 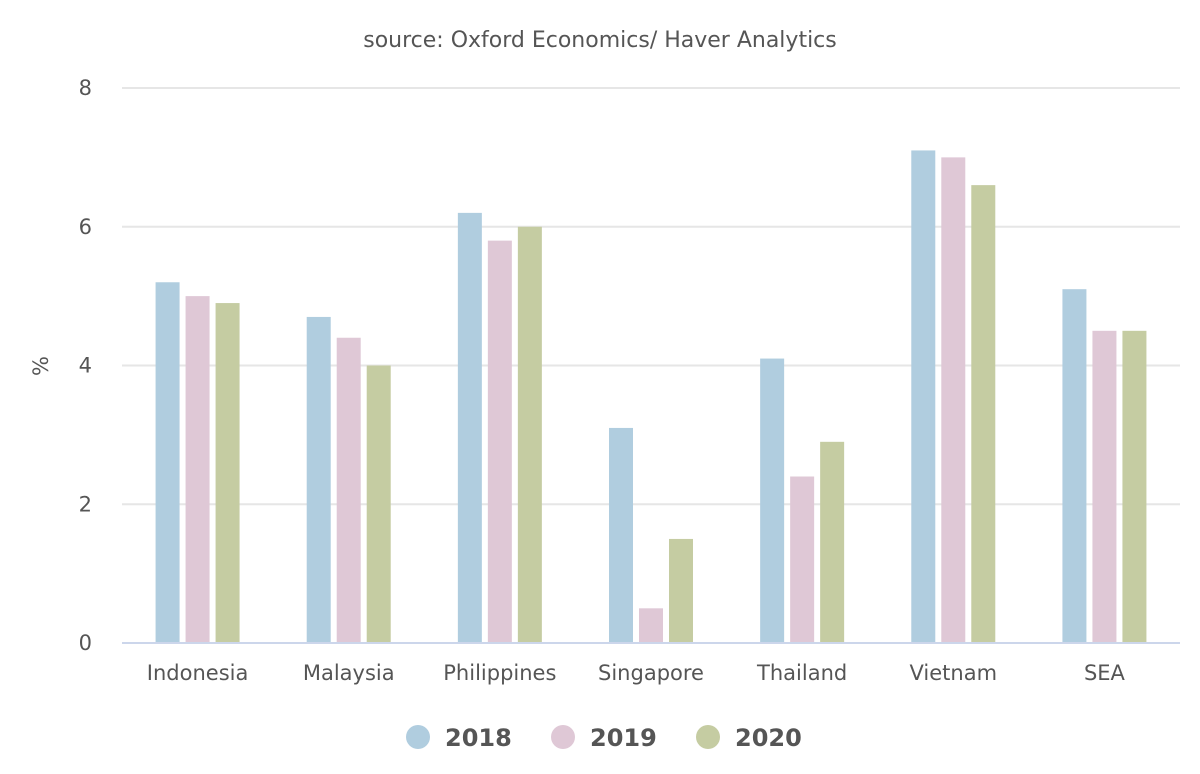 What do you see at coordinates (348, 490) in the screenshot?
I see `bar-malaysia-2019` at bounding box center [348, 490].